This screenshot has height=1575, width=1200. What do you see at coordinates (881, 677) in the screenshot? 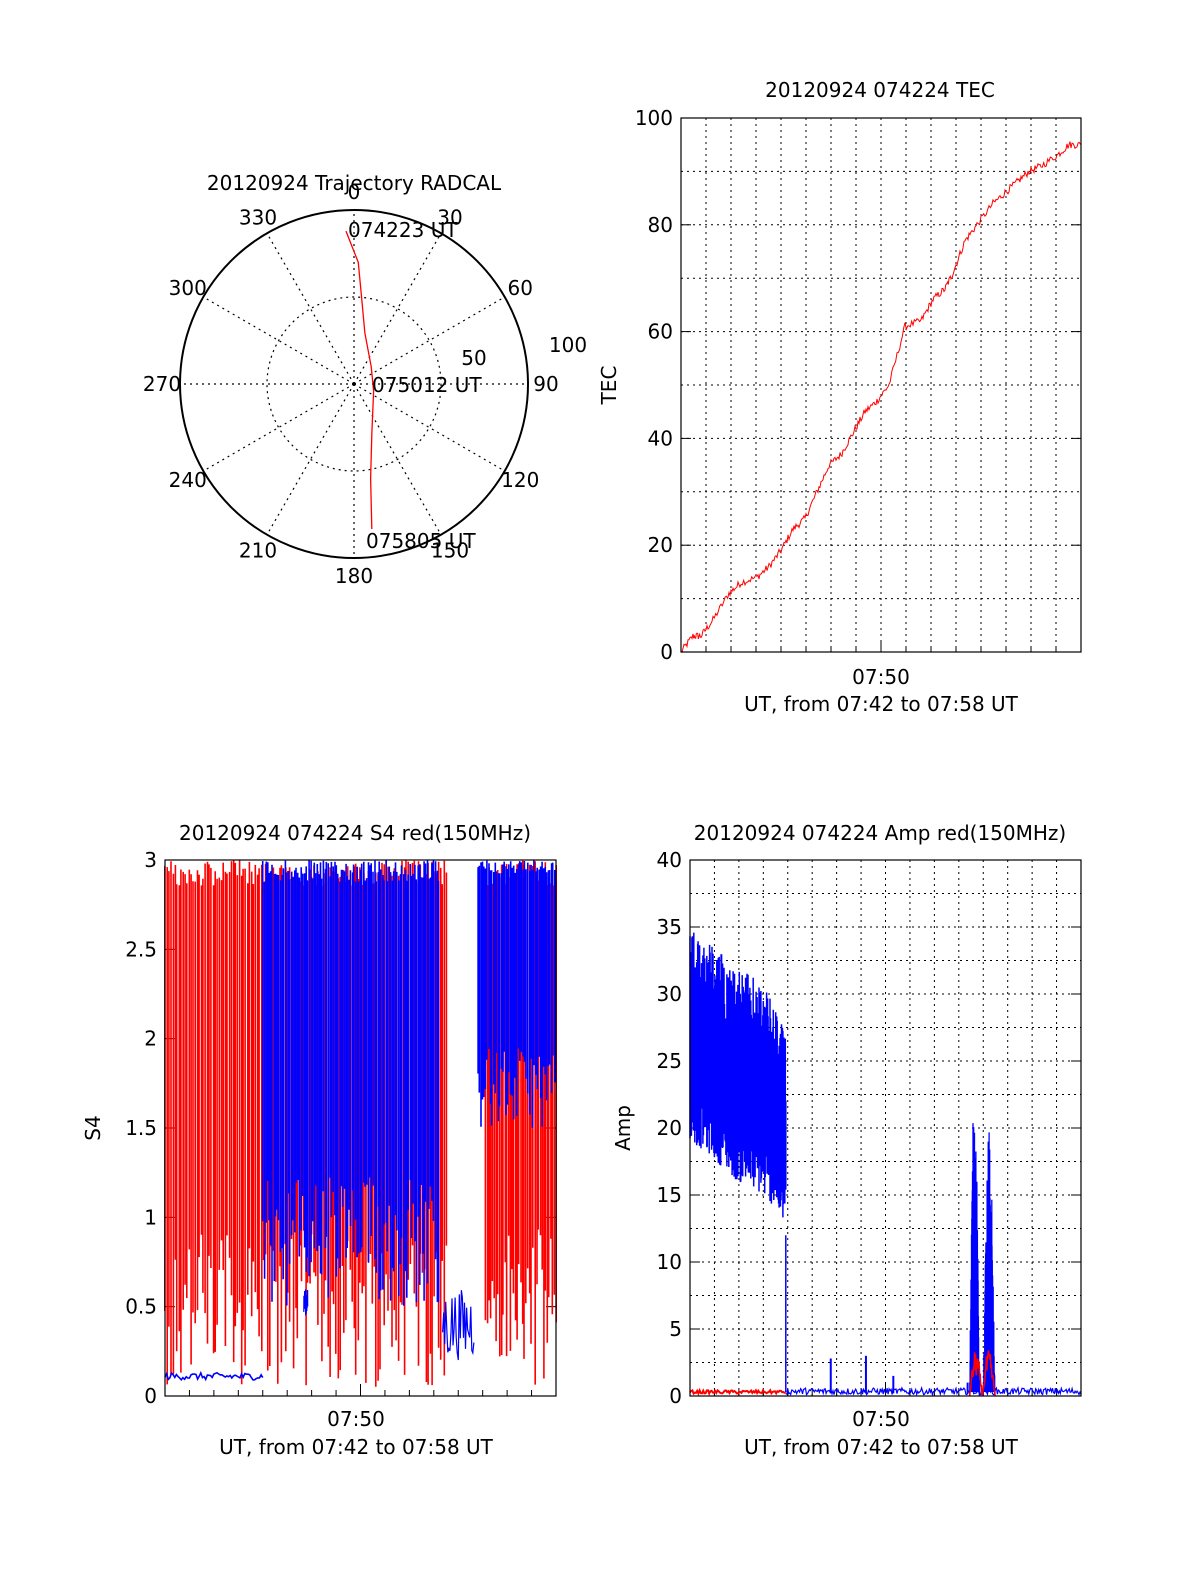
I see `tec-xtick-label: 07:50` at bounding box center [881, 677].